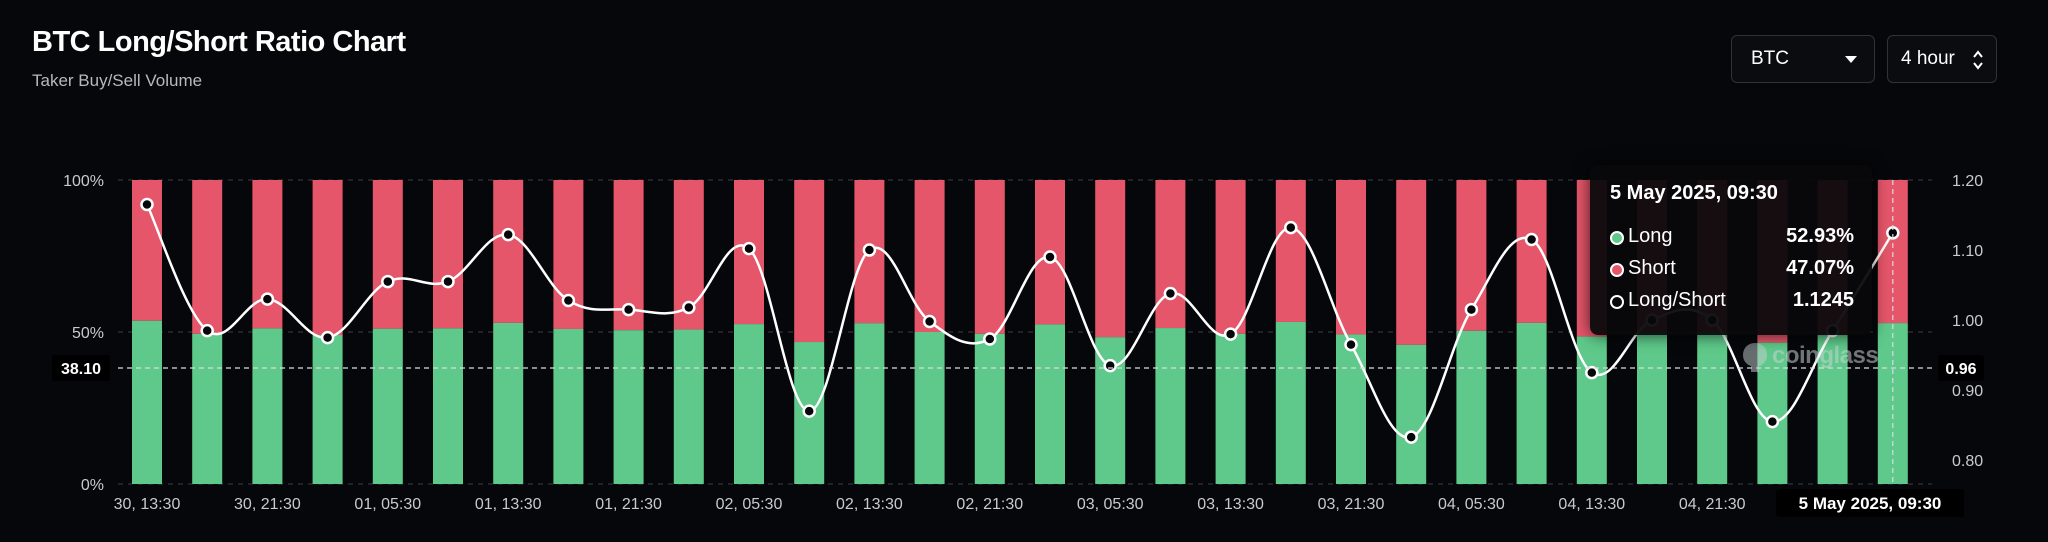 The image size is (2048, 542). I want to click on tooltip-row-short: Short 47.07%, so click(1732, 270).